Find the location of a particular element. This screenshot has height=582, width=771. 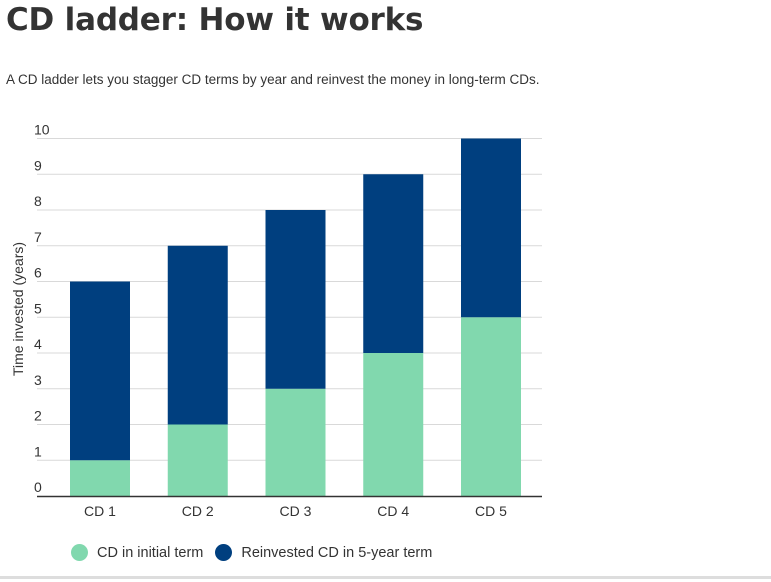

y-tick-label-0: 0 is located at coordinates (38, 487).